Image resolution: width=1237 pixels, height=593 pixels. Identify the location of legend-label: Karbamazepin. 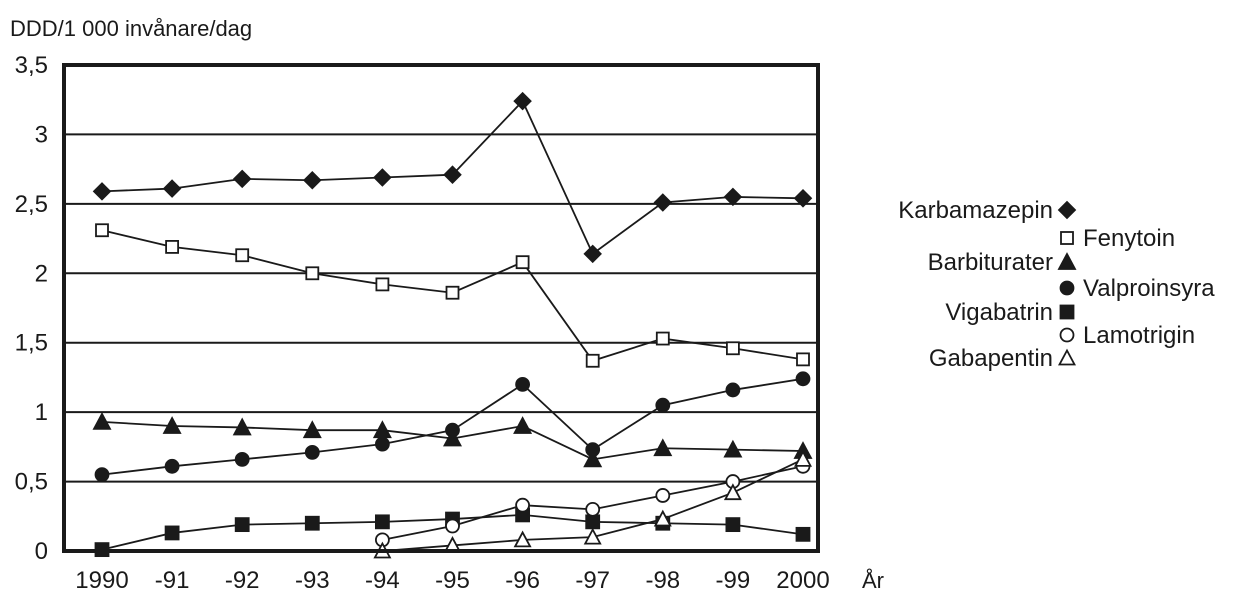
(975, 210).